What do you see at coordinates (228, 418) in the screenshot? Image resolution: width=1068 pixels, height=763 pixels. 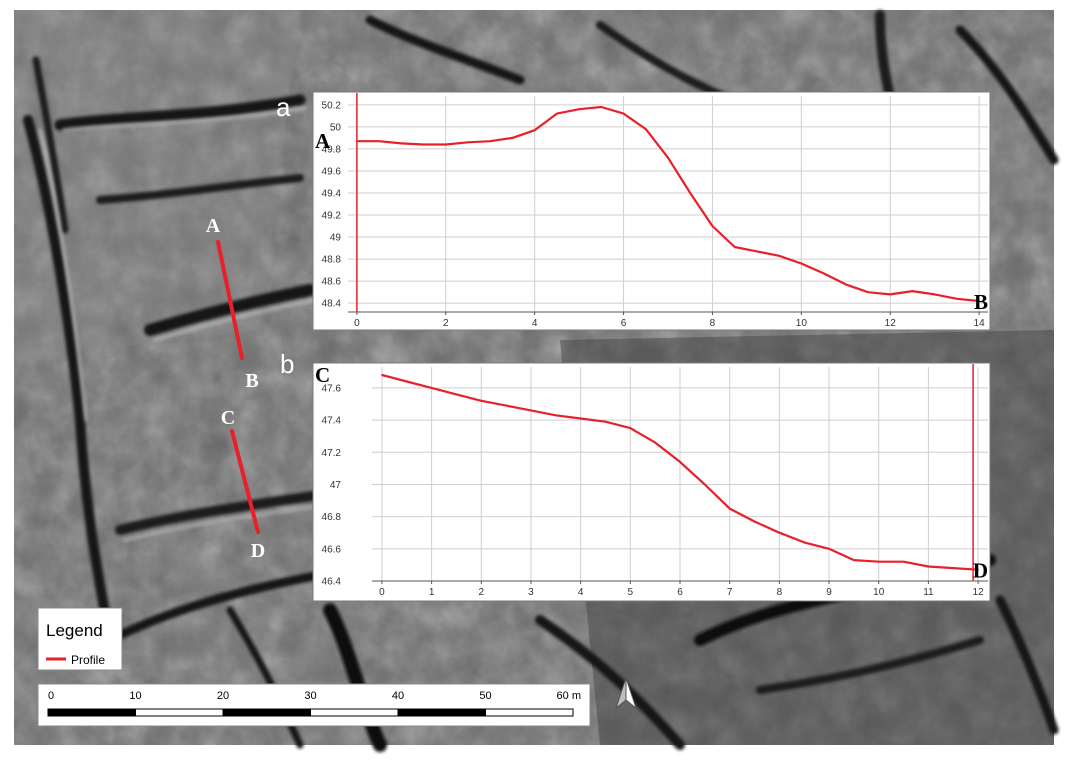 I see `map-label-c: C` at bounding box center [228, 418].